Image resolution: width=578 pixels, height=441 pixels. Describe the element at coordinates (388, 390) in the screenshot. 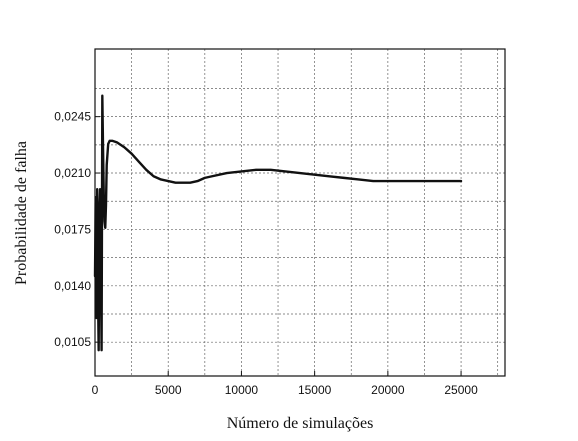

I see `x-tick-label: 20000` at that location.